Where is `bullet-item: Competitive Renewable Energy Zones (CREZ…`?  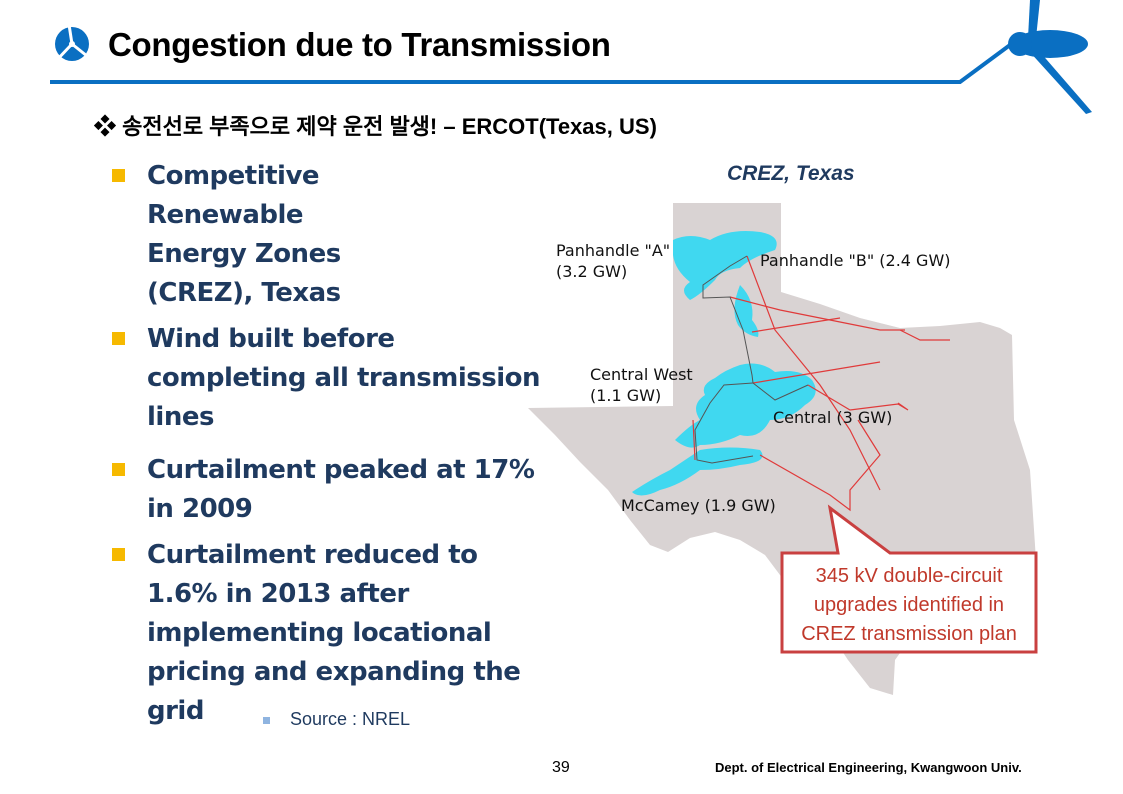 bullet-item: Competitive Renewable Energy Zones (CREZ… is located at coordinates (227, 235).